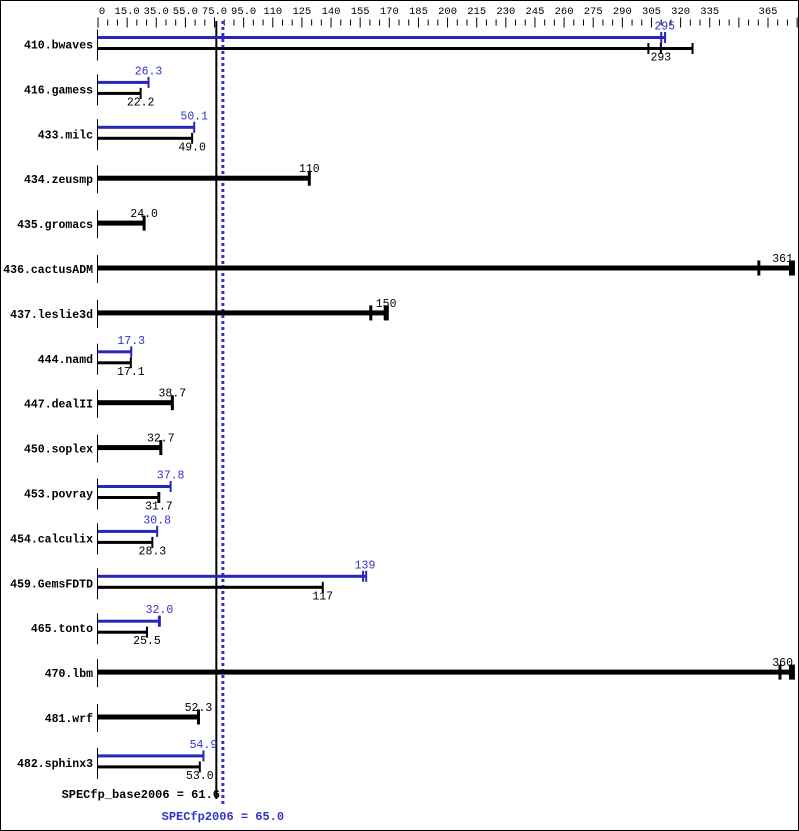 Image resolution: width=799 pixels, height=831 pixels. I want to click on axis-tick-label: 0, so click(102, 12).